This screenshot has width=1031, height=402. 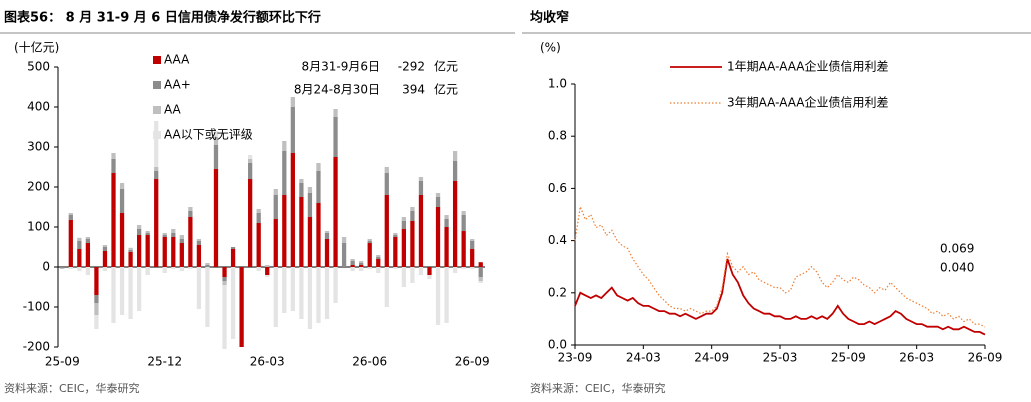 What do you see at coordinates (369, 362) in the screenshot?
I see `x-tick-label: 26-06` at bounding box center [369, 362].